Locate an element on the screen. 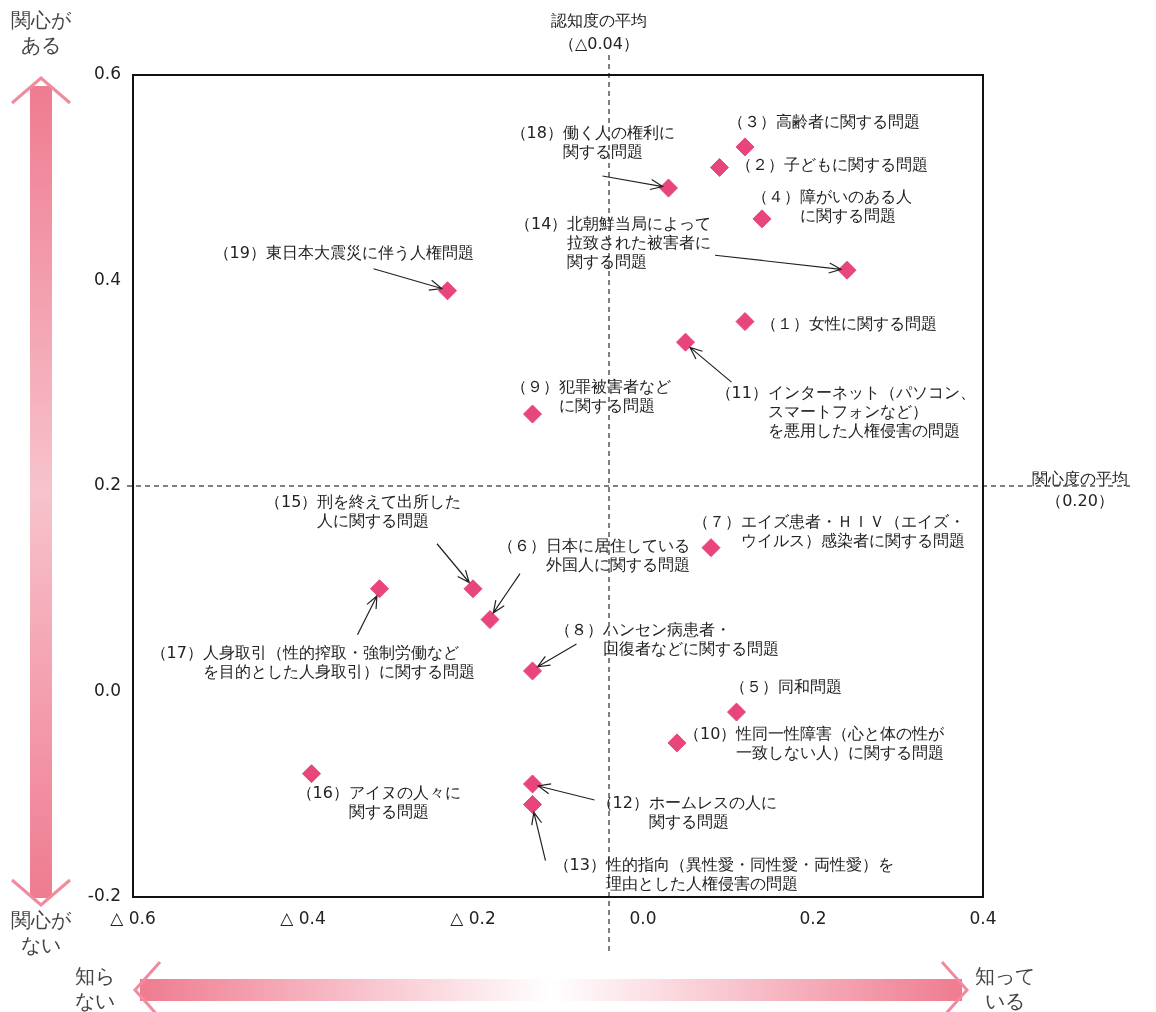 This screenshot has height=1012, width=1156. annotation: （３）高齢者に関する問題 is located at coordinates (824, 122).